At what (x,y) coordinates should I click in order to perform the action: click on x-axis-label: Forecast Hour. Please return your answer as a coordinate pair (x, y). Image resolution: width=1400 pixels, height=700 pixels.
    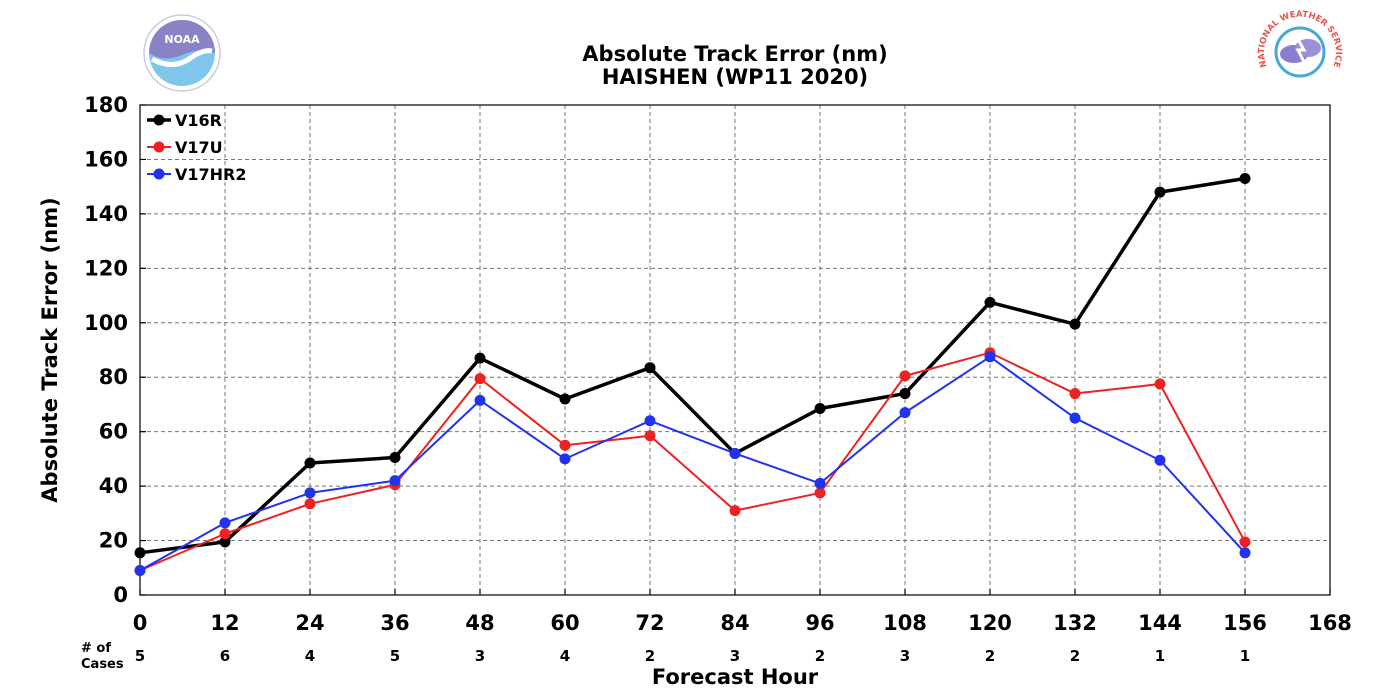
    Looking at the image, I should click on (735, 677).